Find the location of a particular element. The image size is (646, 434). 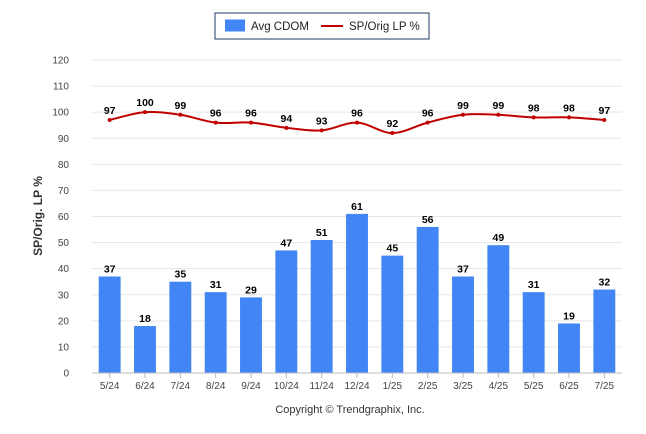

bar-data-label: 35 is located at coordinates (180, 275).